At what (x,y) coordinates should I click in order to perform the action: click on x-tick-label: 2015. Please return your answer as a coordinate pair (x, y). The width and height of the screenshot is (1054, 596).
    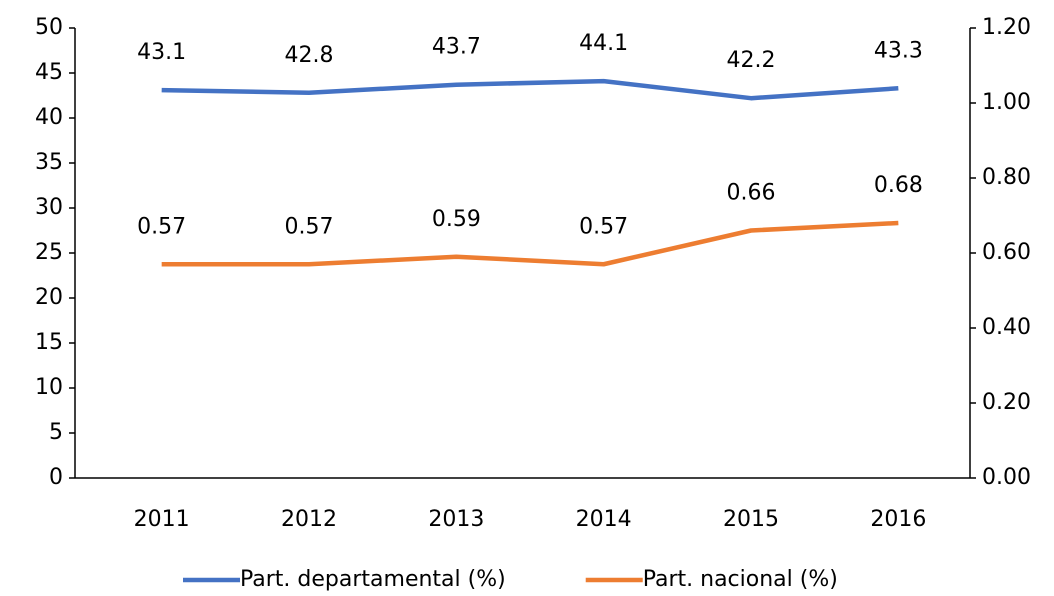
    Looking at the image, I should click on (751, 519).